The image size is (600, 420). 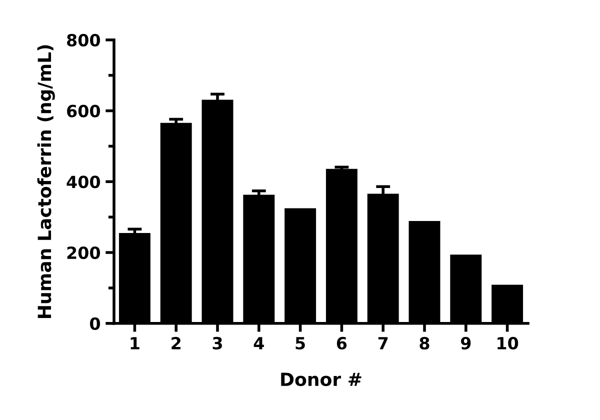 What do you see at coordinates (465, 343) in the screenshot?
I see `x-tick-label: 9` at bounding box center [465, 343].